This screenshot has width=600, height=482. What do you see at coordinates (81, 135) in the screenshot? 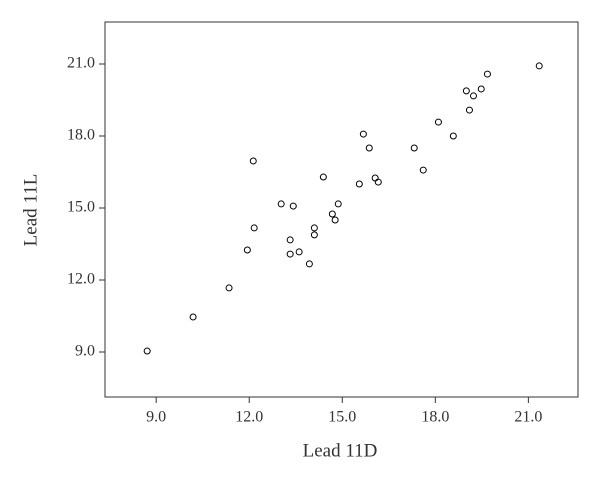
I see `y-tick-label: 18.0` at bounding box center [81, 135].